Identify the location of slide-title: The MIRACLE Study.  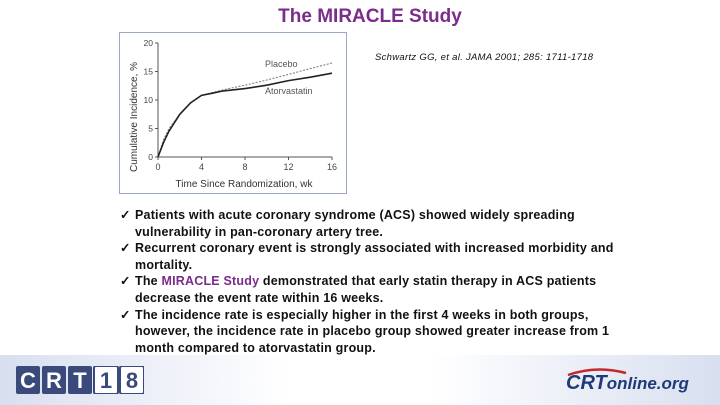
(370, 16).